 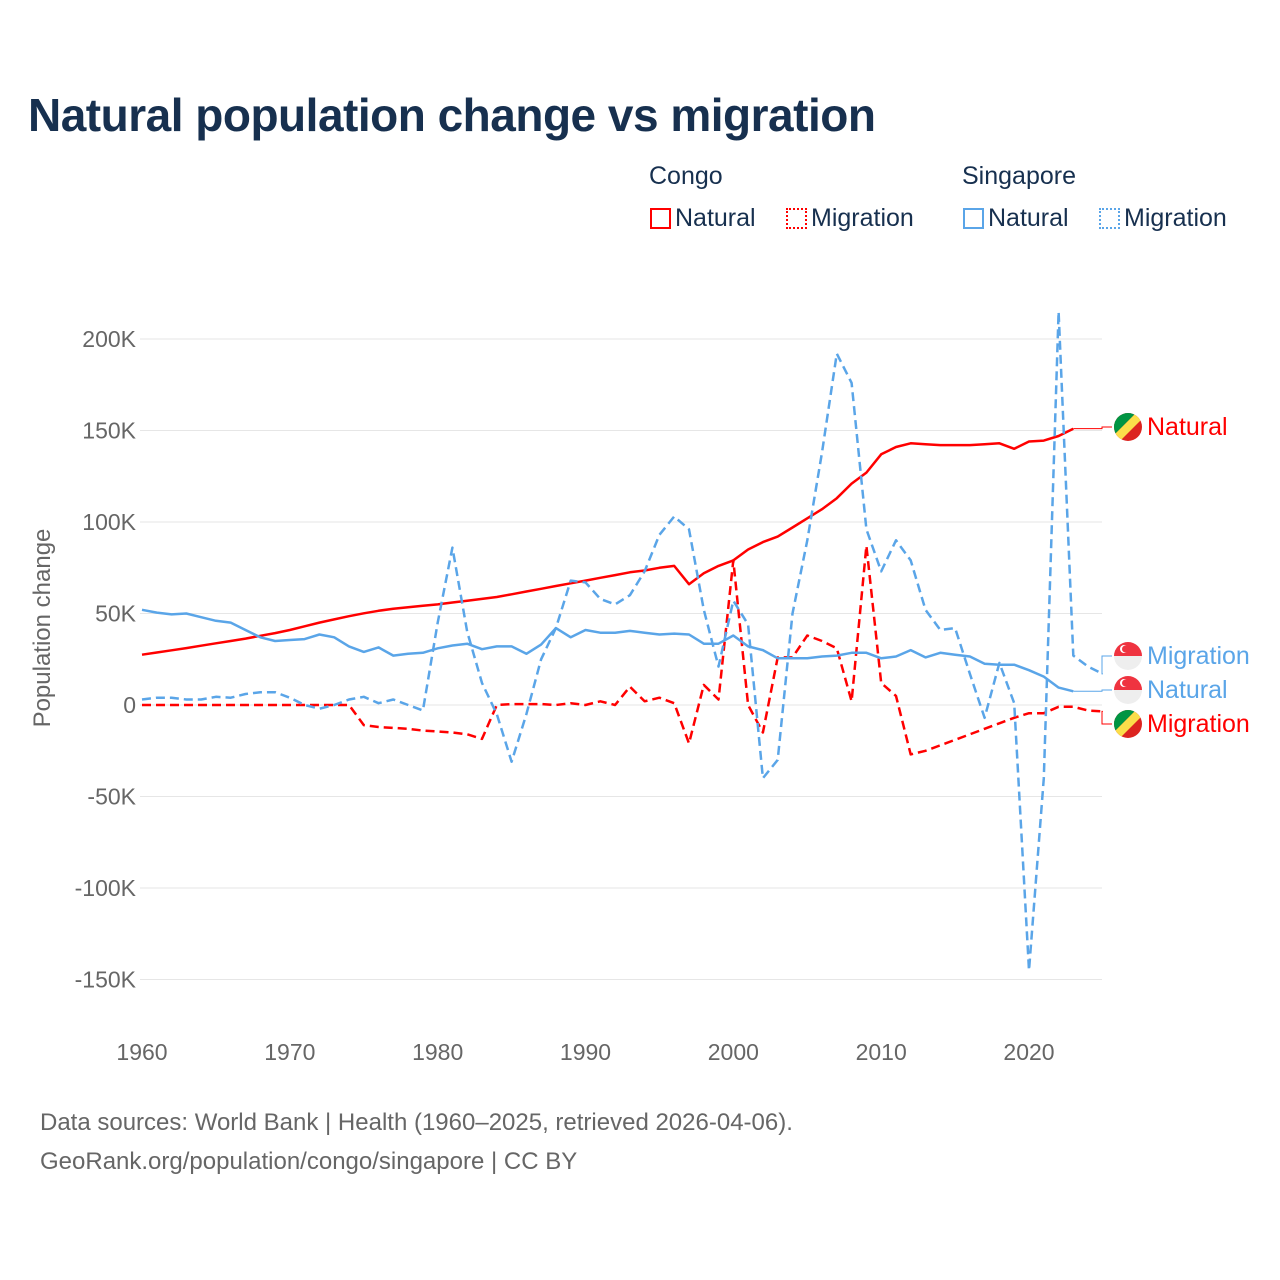 What do you see at coordinates (585, 1052) in the screenshot?
I see `x-tick-label: 1990` at bounding box center [585, 1052].